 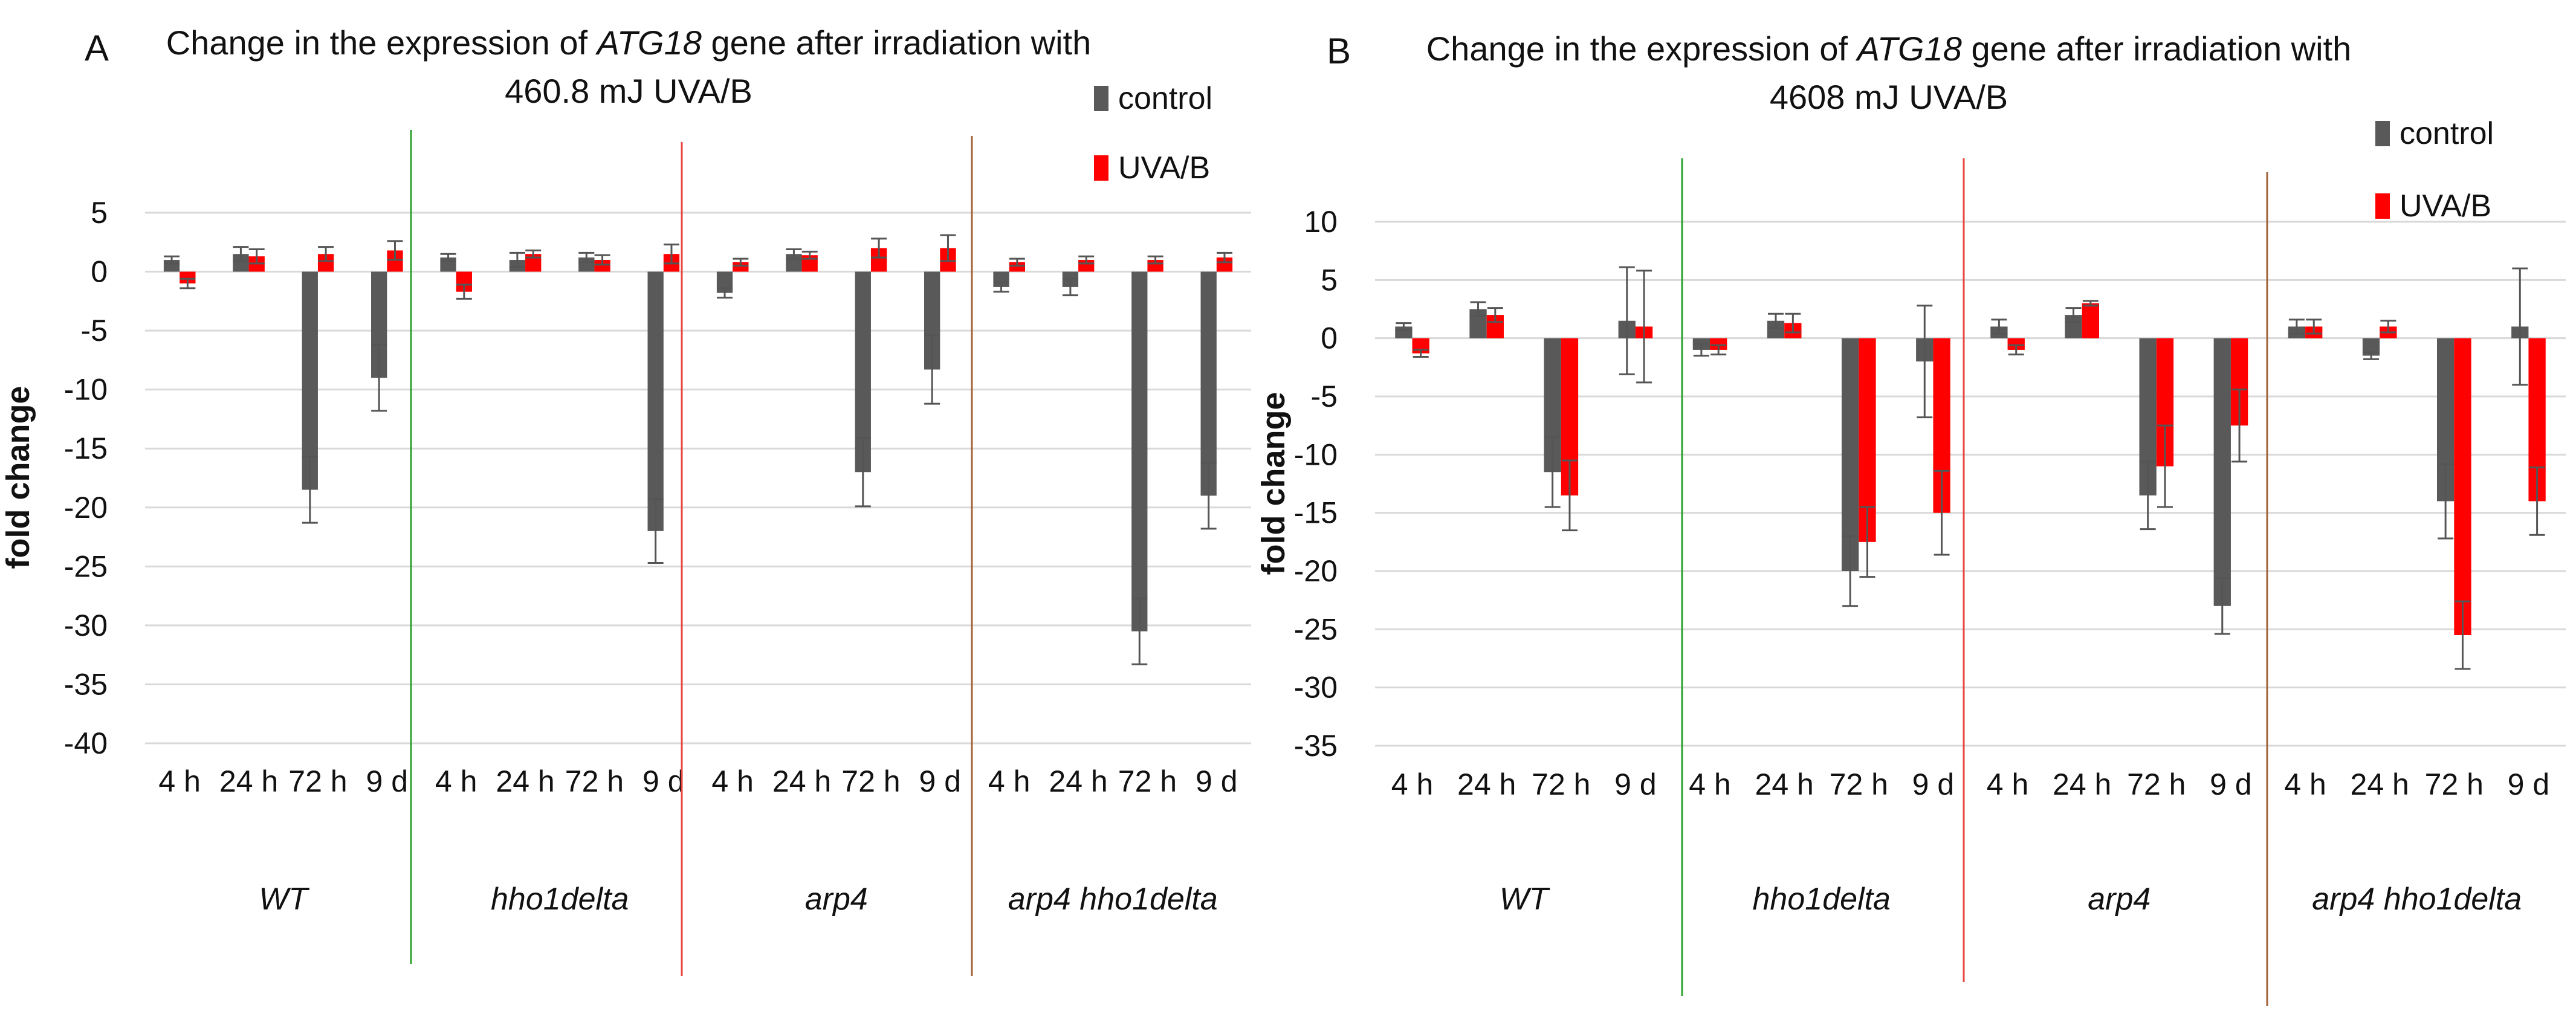 I want to click on chart-title-suffix: gene after irradiation with, so click(x=2156, y=49).